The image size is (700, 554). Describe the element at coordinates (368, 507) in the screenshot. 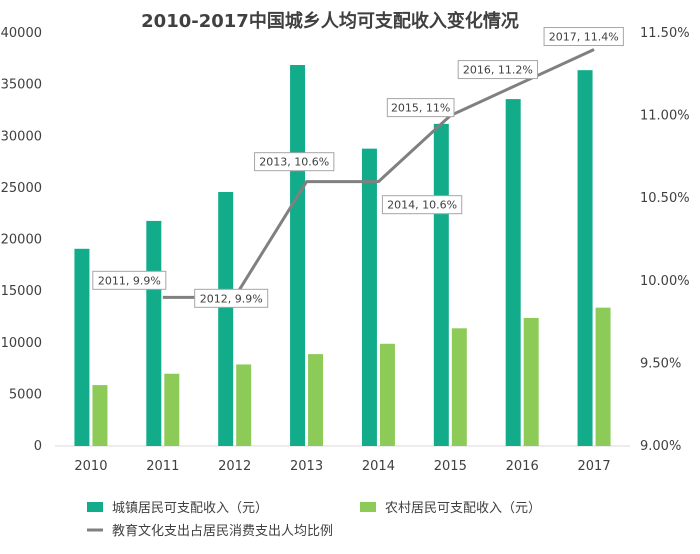

I see `legend-swatch-rural` at that location.